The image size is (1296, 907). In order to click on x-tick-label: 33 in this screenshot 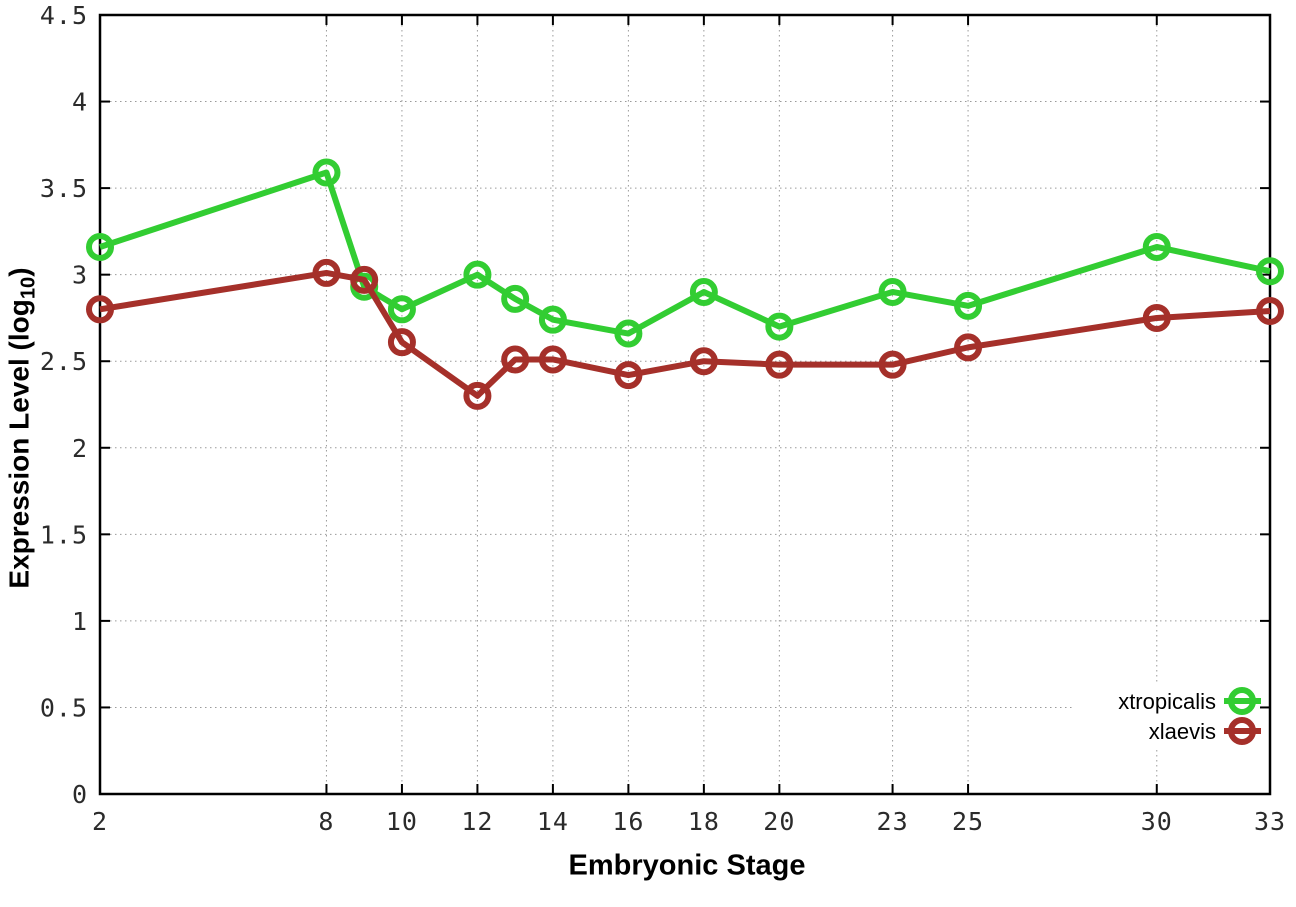, I will do `click(1270, 821)`.